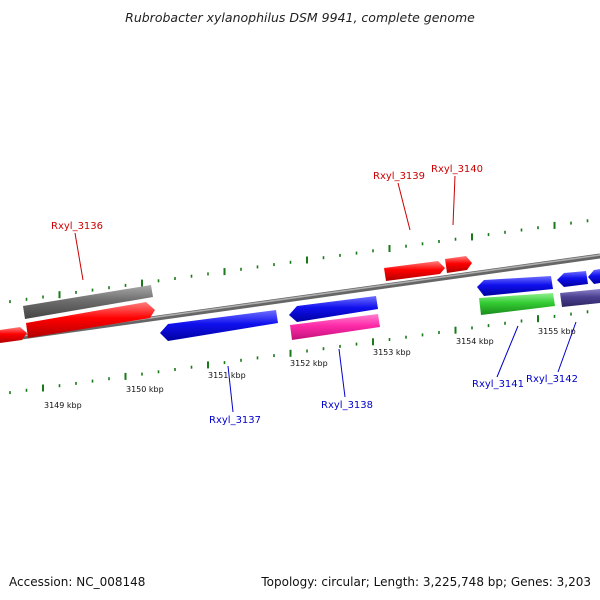  I want to click on ruler-label-3155: 3155 kbp, so click(557, 331).